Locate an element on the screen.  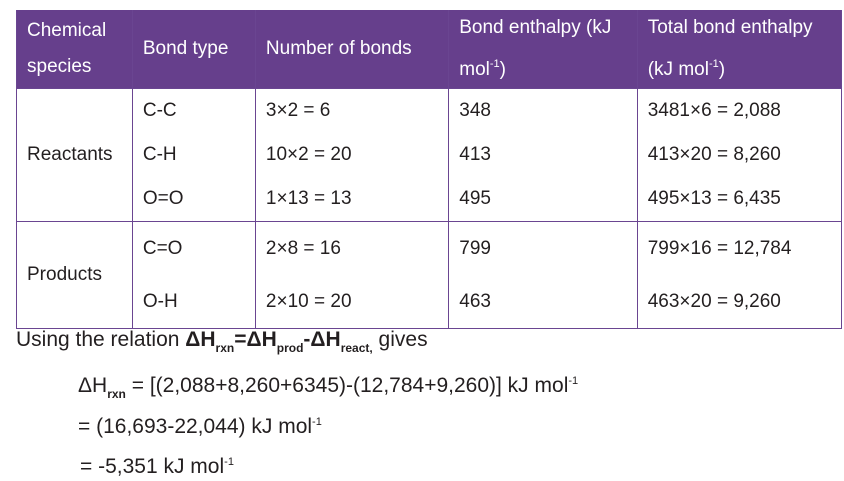
text: C-C is located at coordinates (159, 110).